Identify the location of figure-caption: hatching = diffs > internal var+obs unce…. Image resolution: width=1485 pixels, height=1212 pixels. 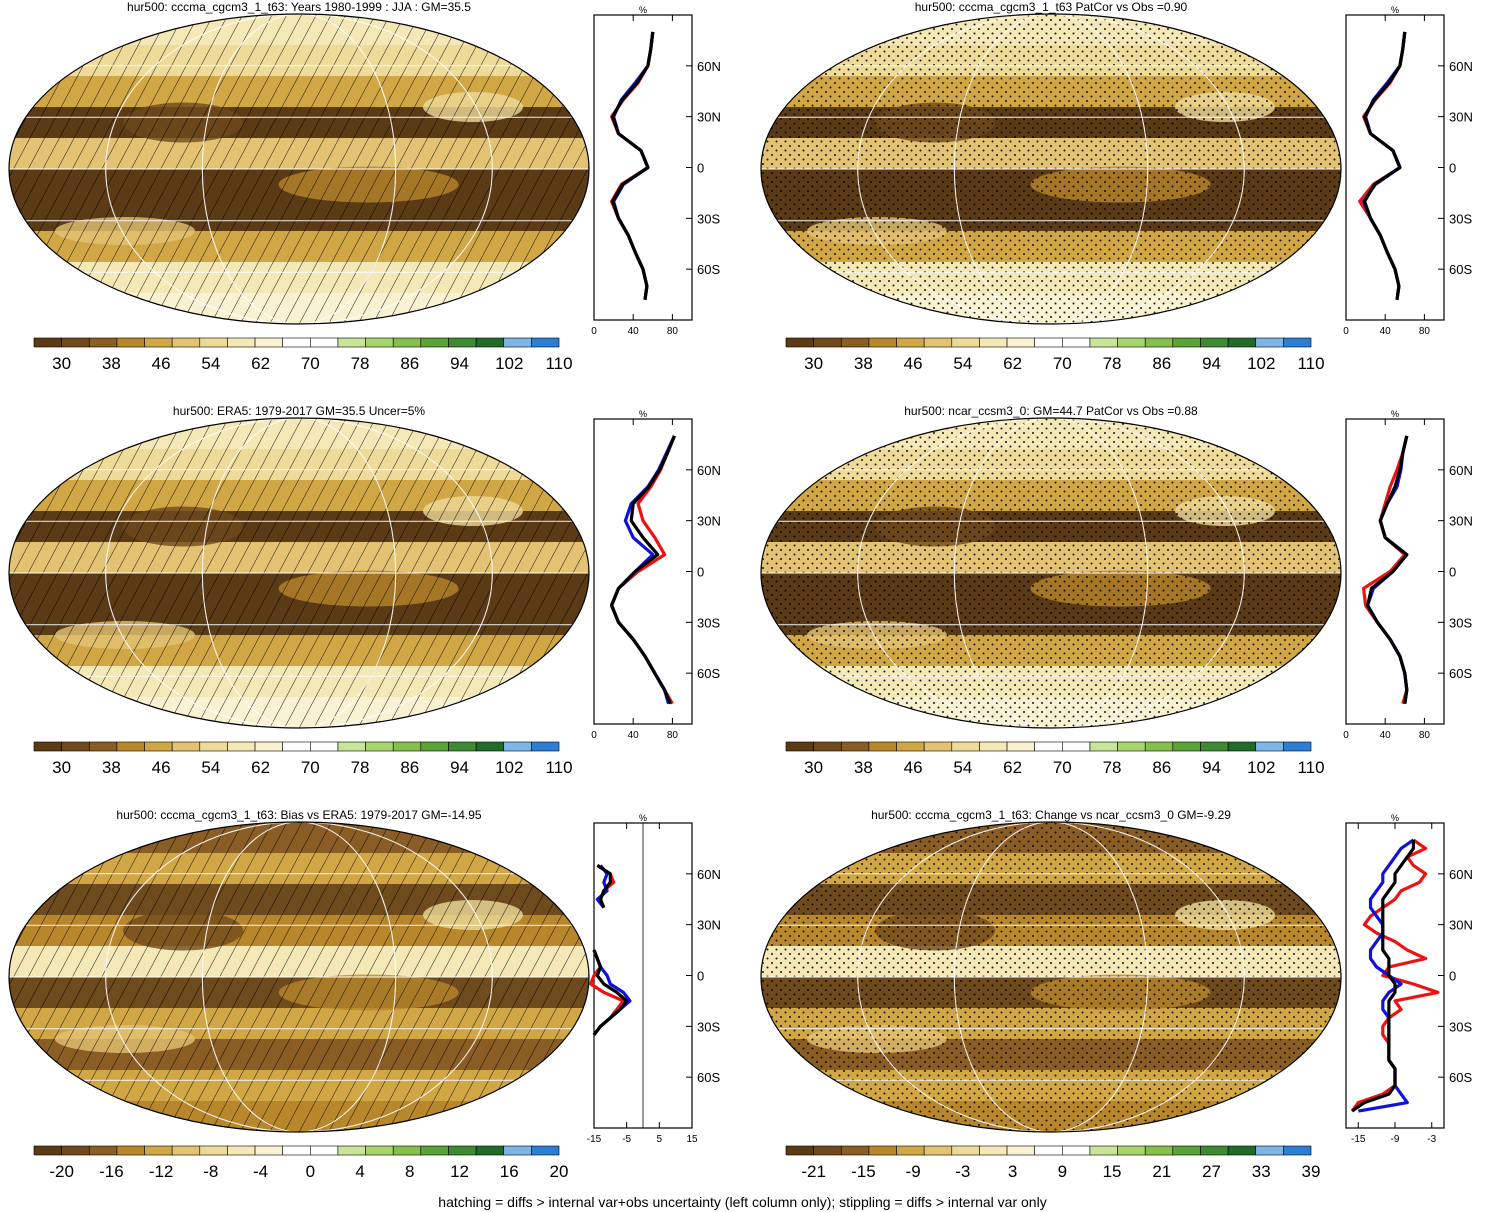
(742, 1202).